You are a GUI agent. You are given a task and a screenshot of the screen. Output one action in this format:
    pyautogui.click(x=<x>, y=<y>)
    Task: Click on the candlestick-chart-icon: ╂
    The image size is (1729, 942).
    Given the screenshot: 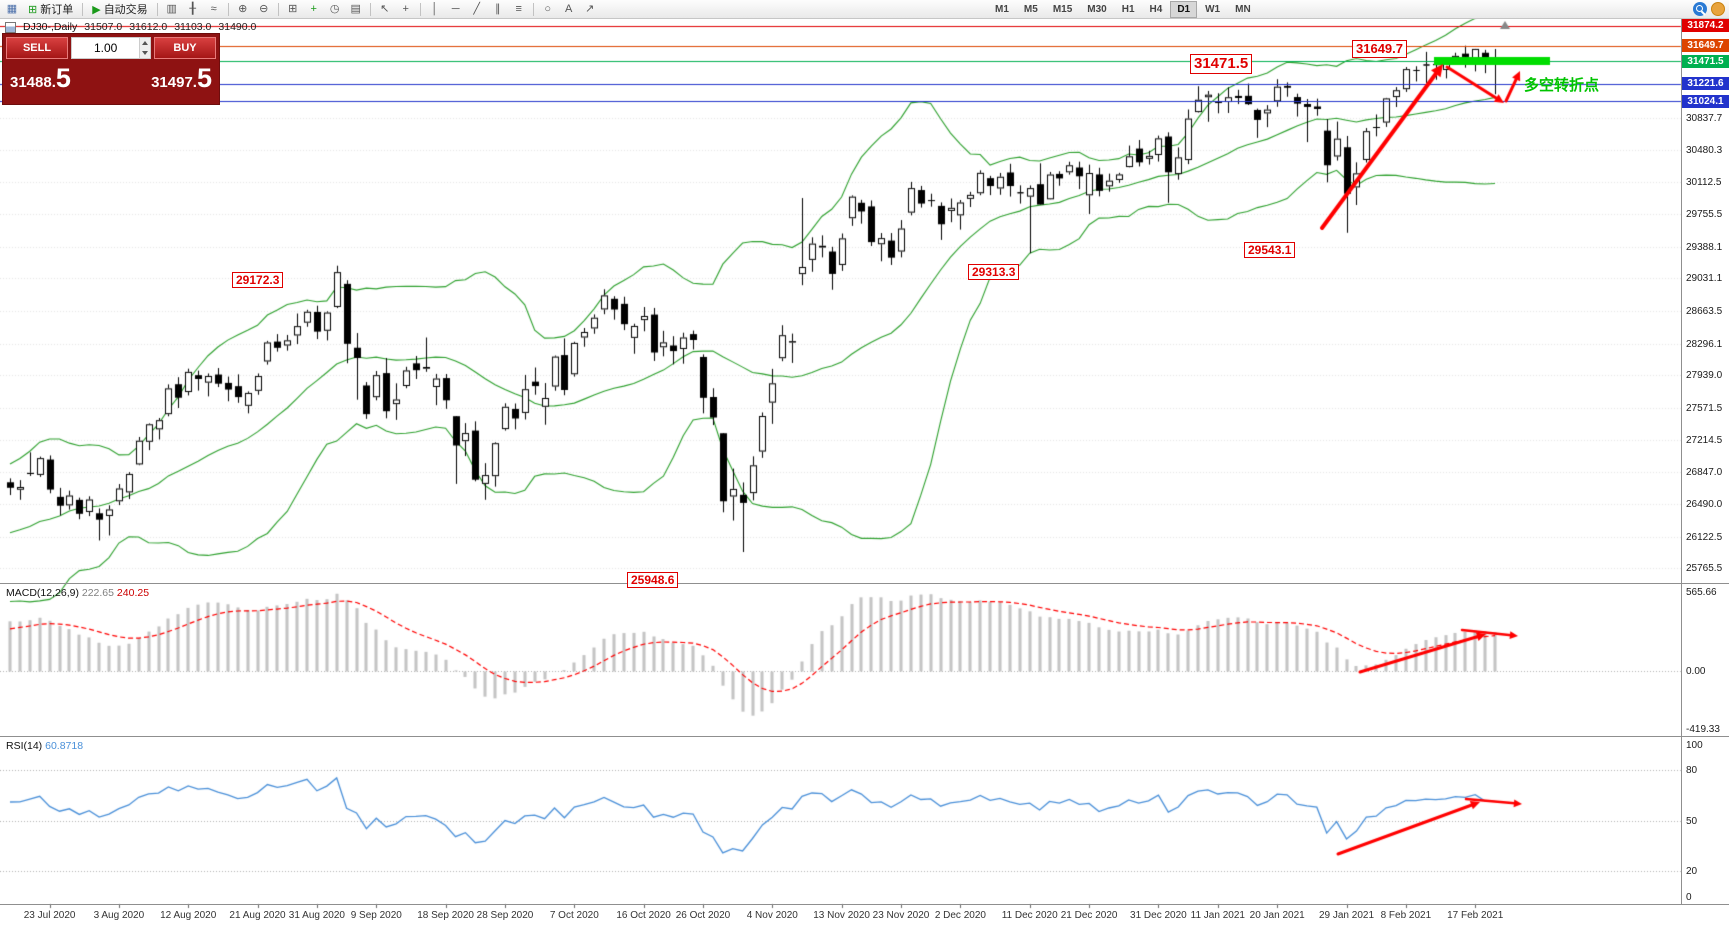 What is the action you would take?
    pyautogui.click(x=193, y=9)
    